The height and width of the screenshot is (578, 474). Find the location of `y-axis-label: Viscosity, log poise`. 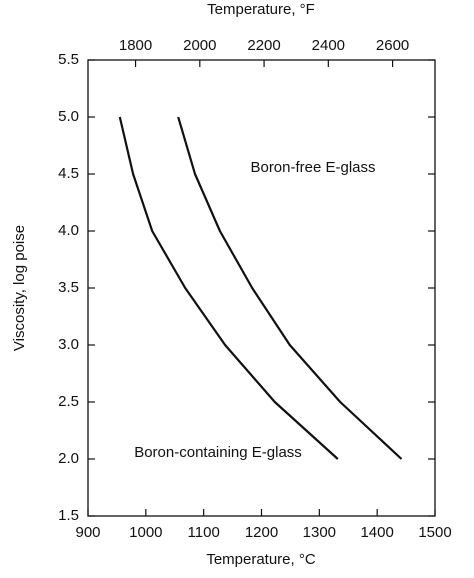

y-axis-label: Viscosity, log poise is located at coordinates (19, 288).